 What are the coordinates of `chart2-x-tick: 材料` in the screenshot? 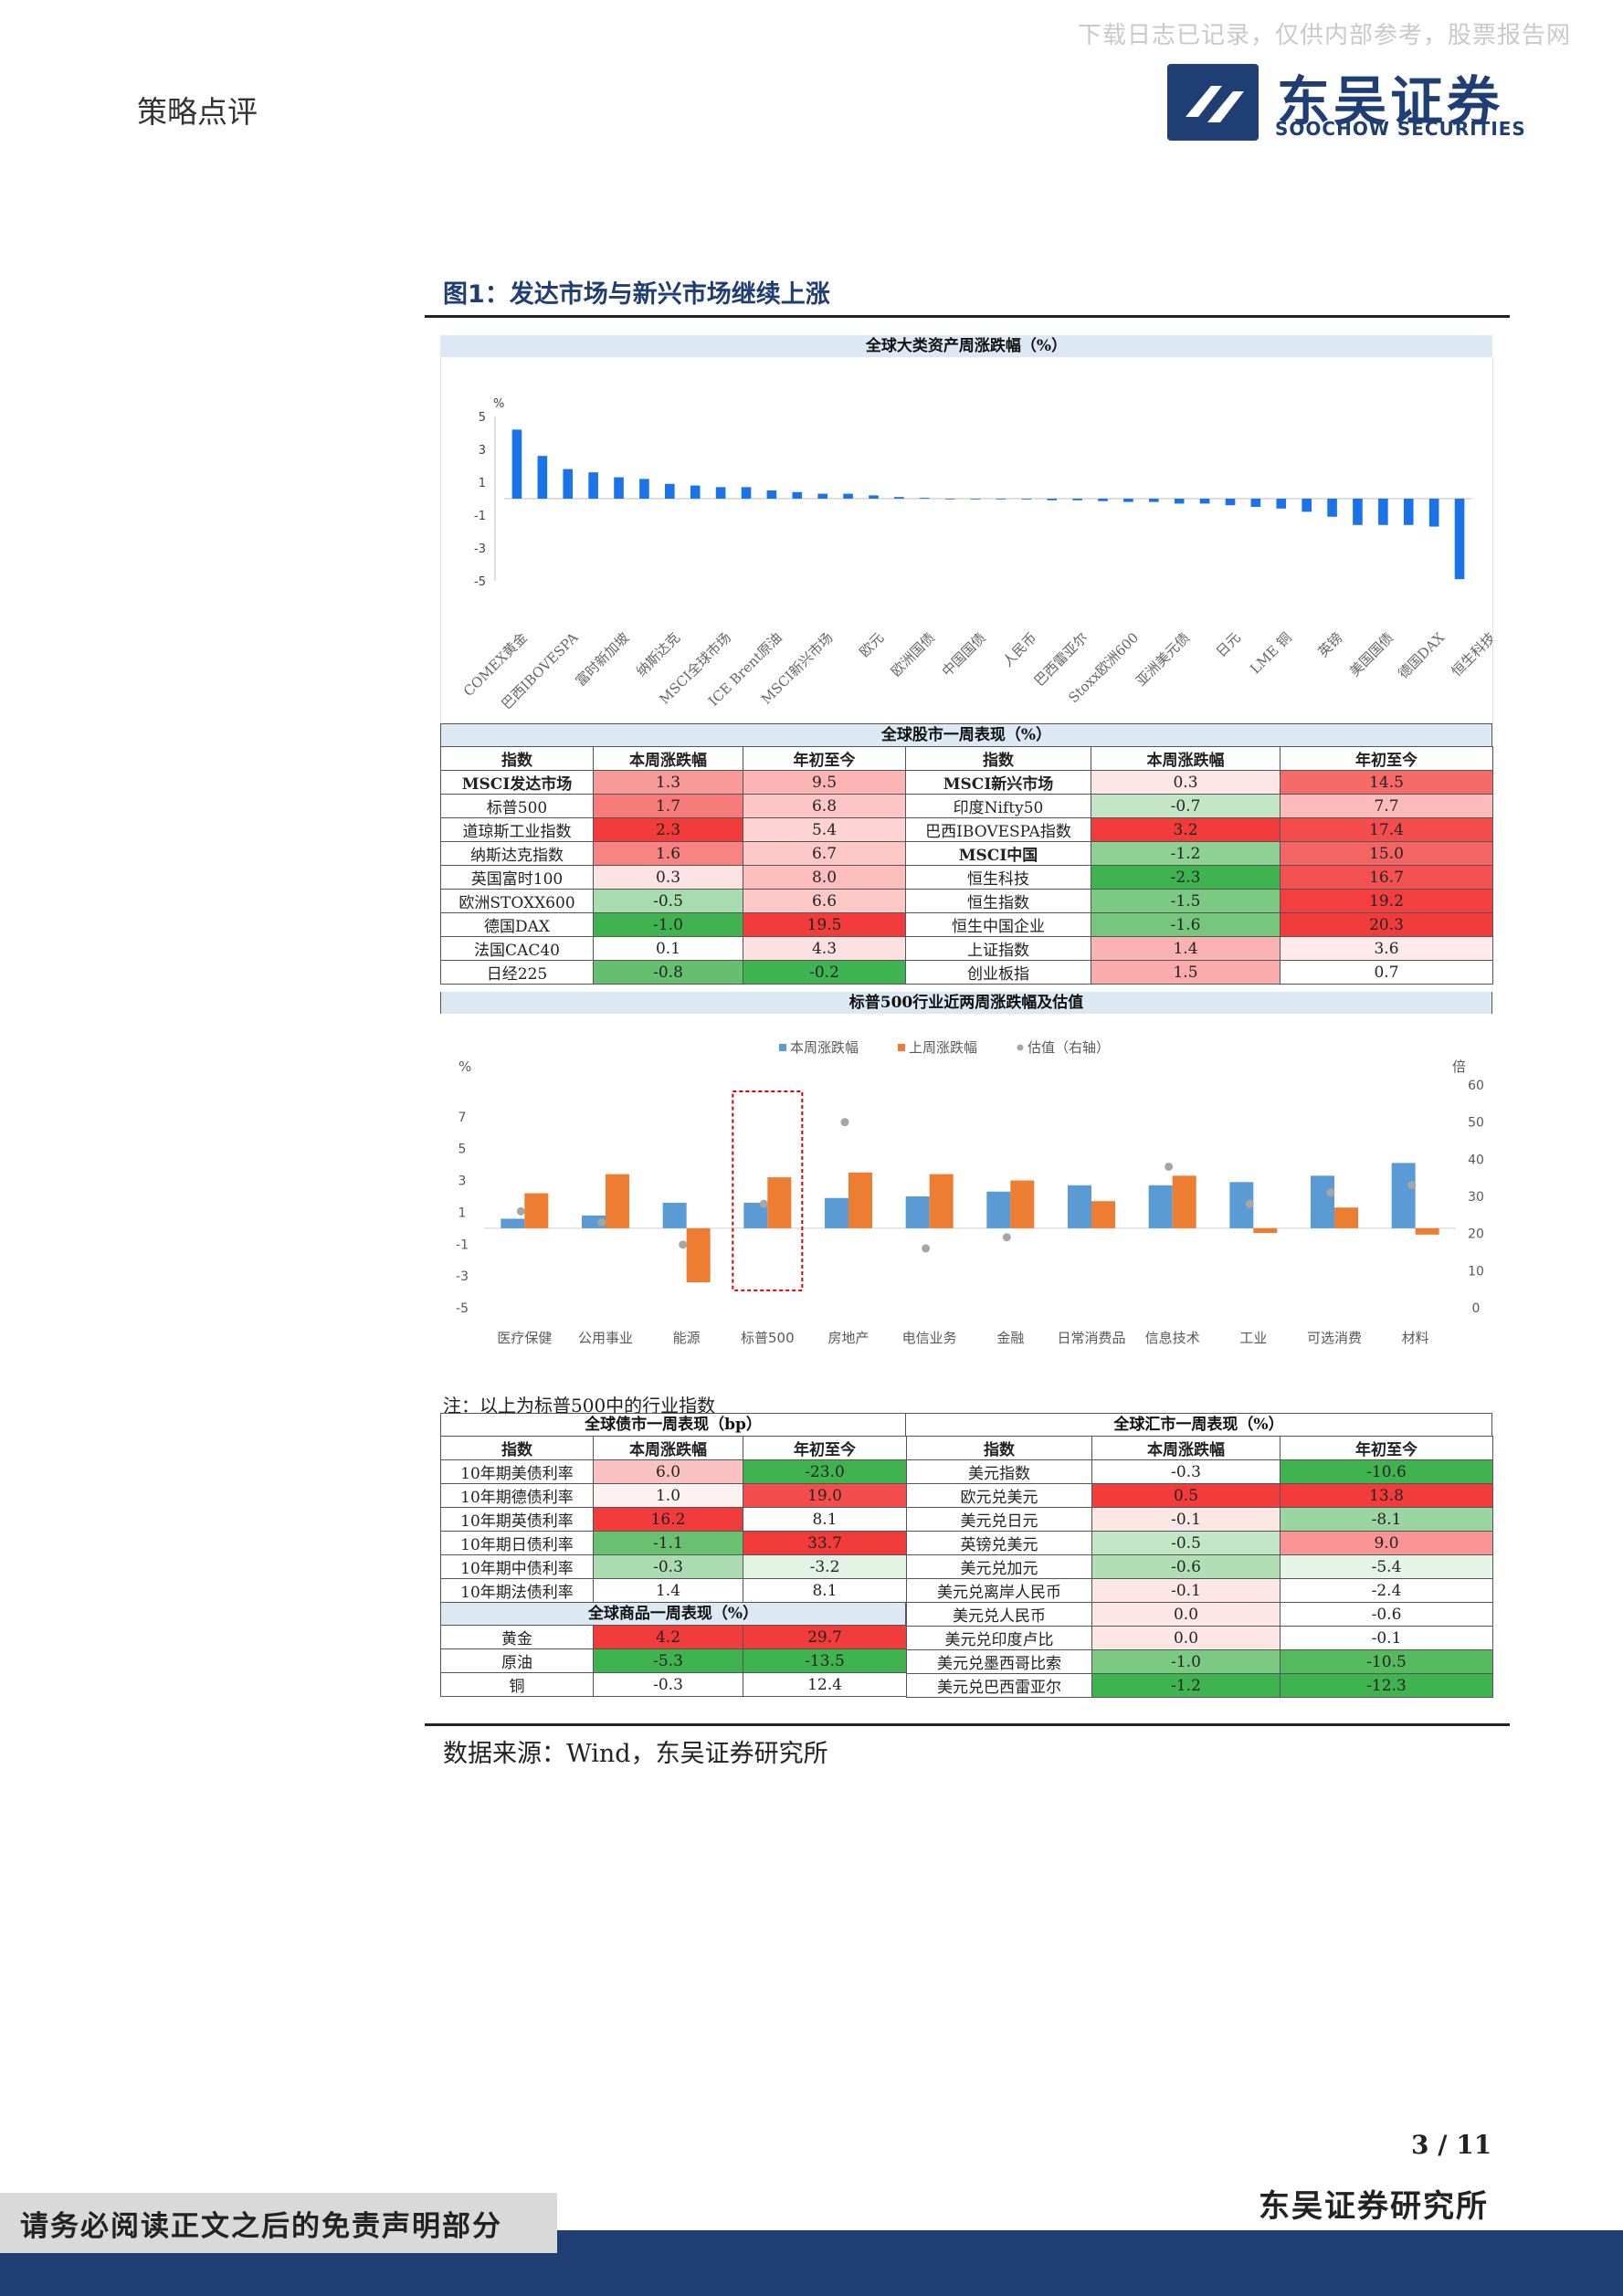 It's located at (1415, 1338).